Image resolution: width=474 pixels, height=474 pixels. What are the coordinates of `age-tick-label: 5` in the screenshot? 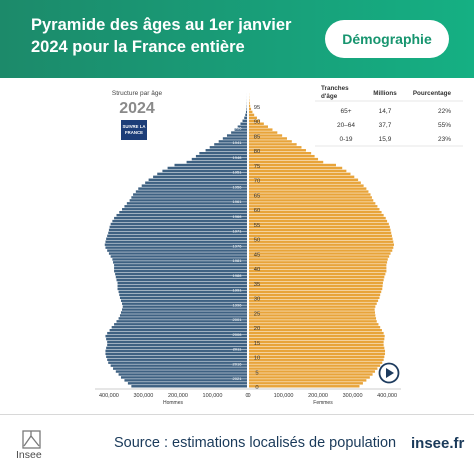 It's located at (256, 373).